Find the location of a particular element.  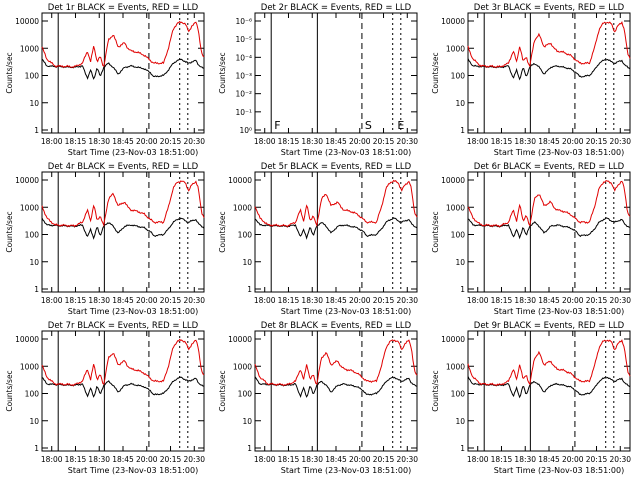

event-marker-label: S is located at coordinates (368, 125).